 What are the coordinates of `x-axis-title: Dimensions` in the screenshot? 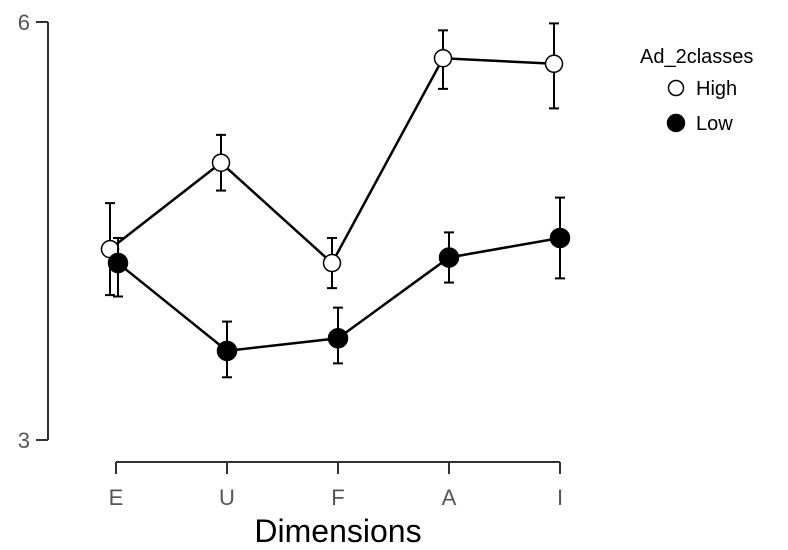 It's located at (337, 531).